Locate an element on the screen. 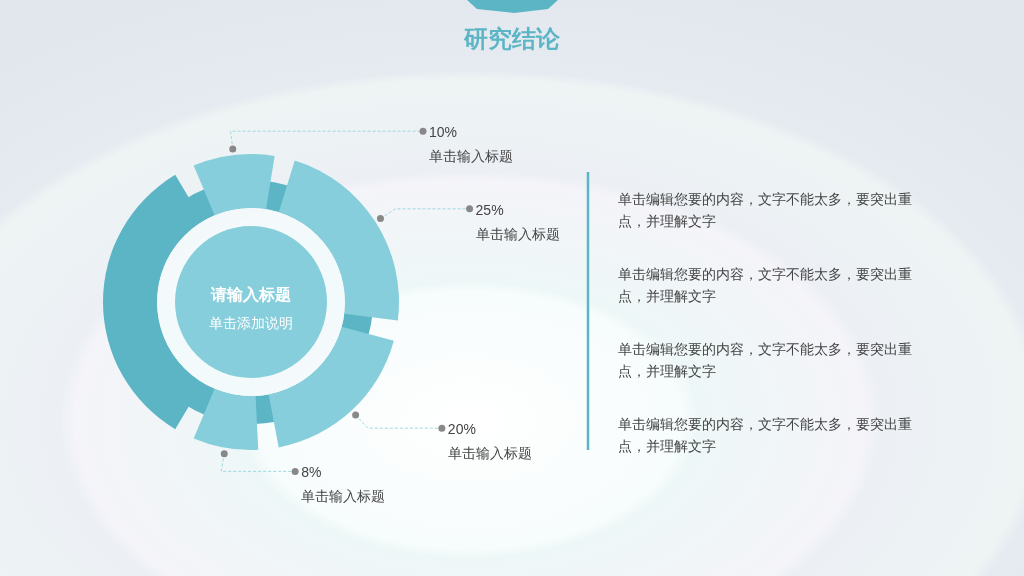 Image resolution: width=1024 pixels, height=576 pixels. chart-title: 研究结论 is located at coordinates (512, 38).